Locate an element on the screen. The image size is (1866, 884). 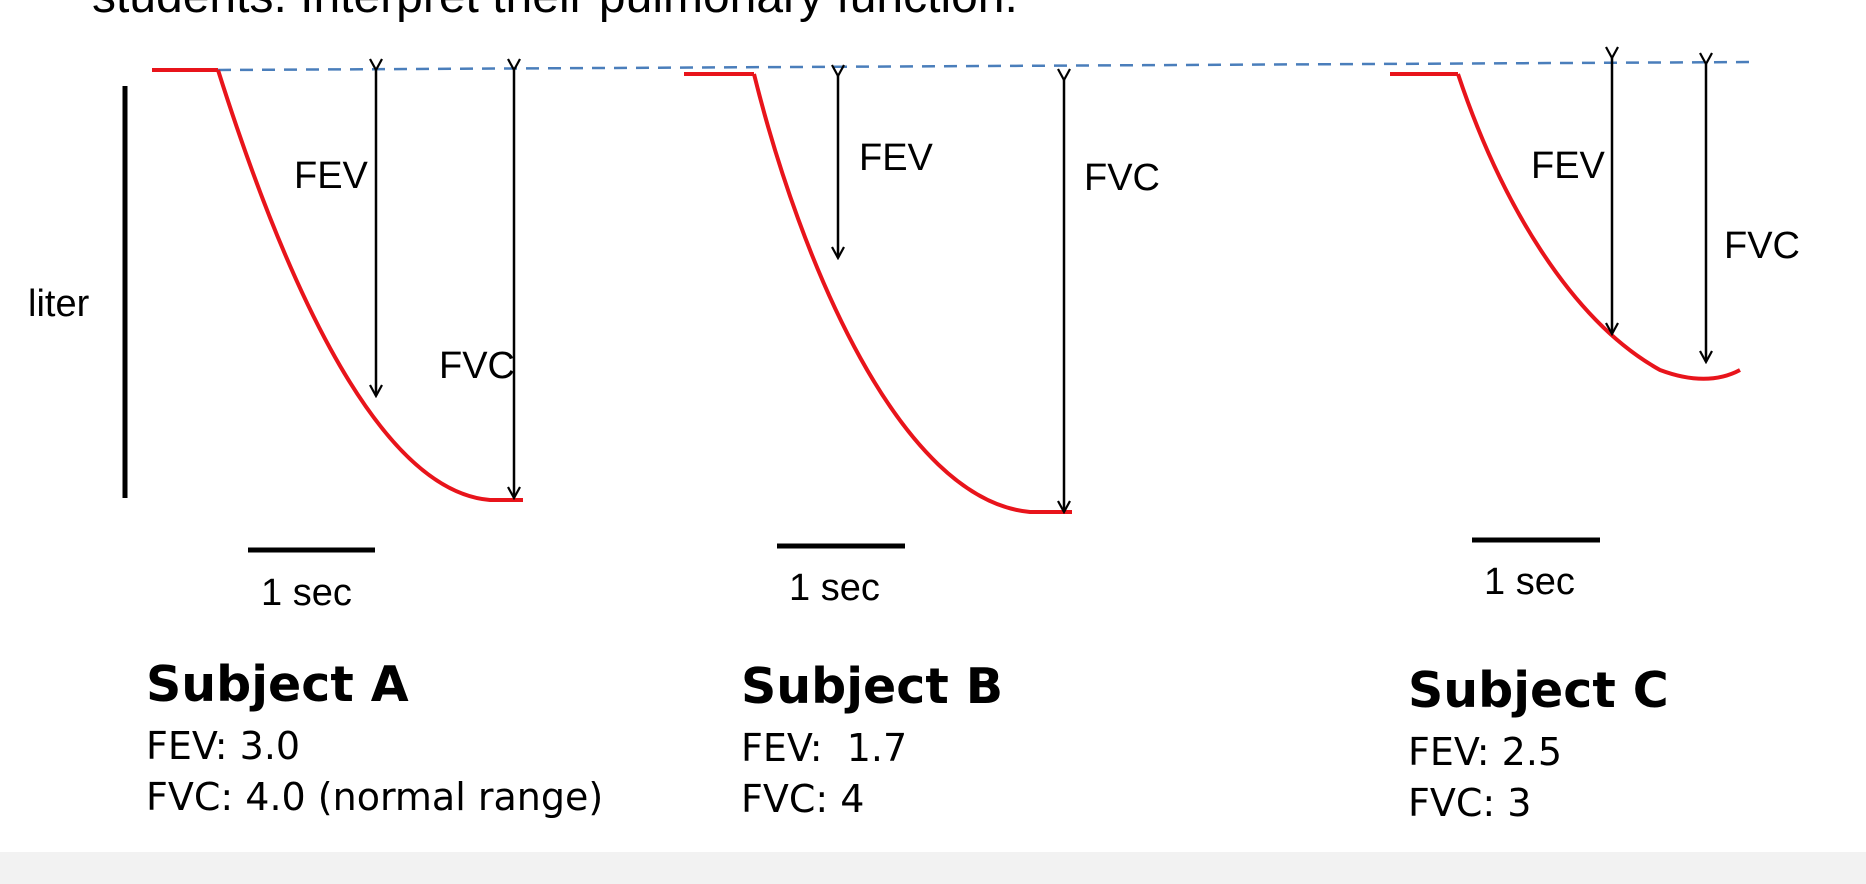
subject-a-fev-value: FEV: 3.0 is located at coordinates (223, 746).